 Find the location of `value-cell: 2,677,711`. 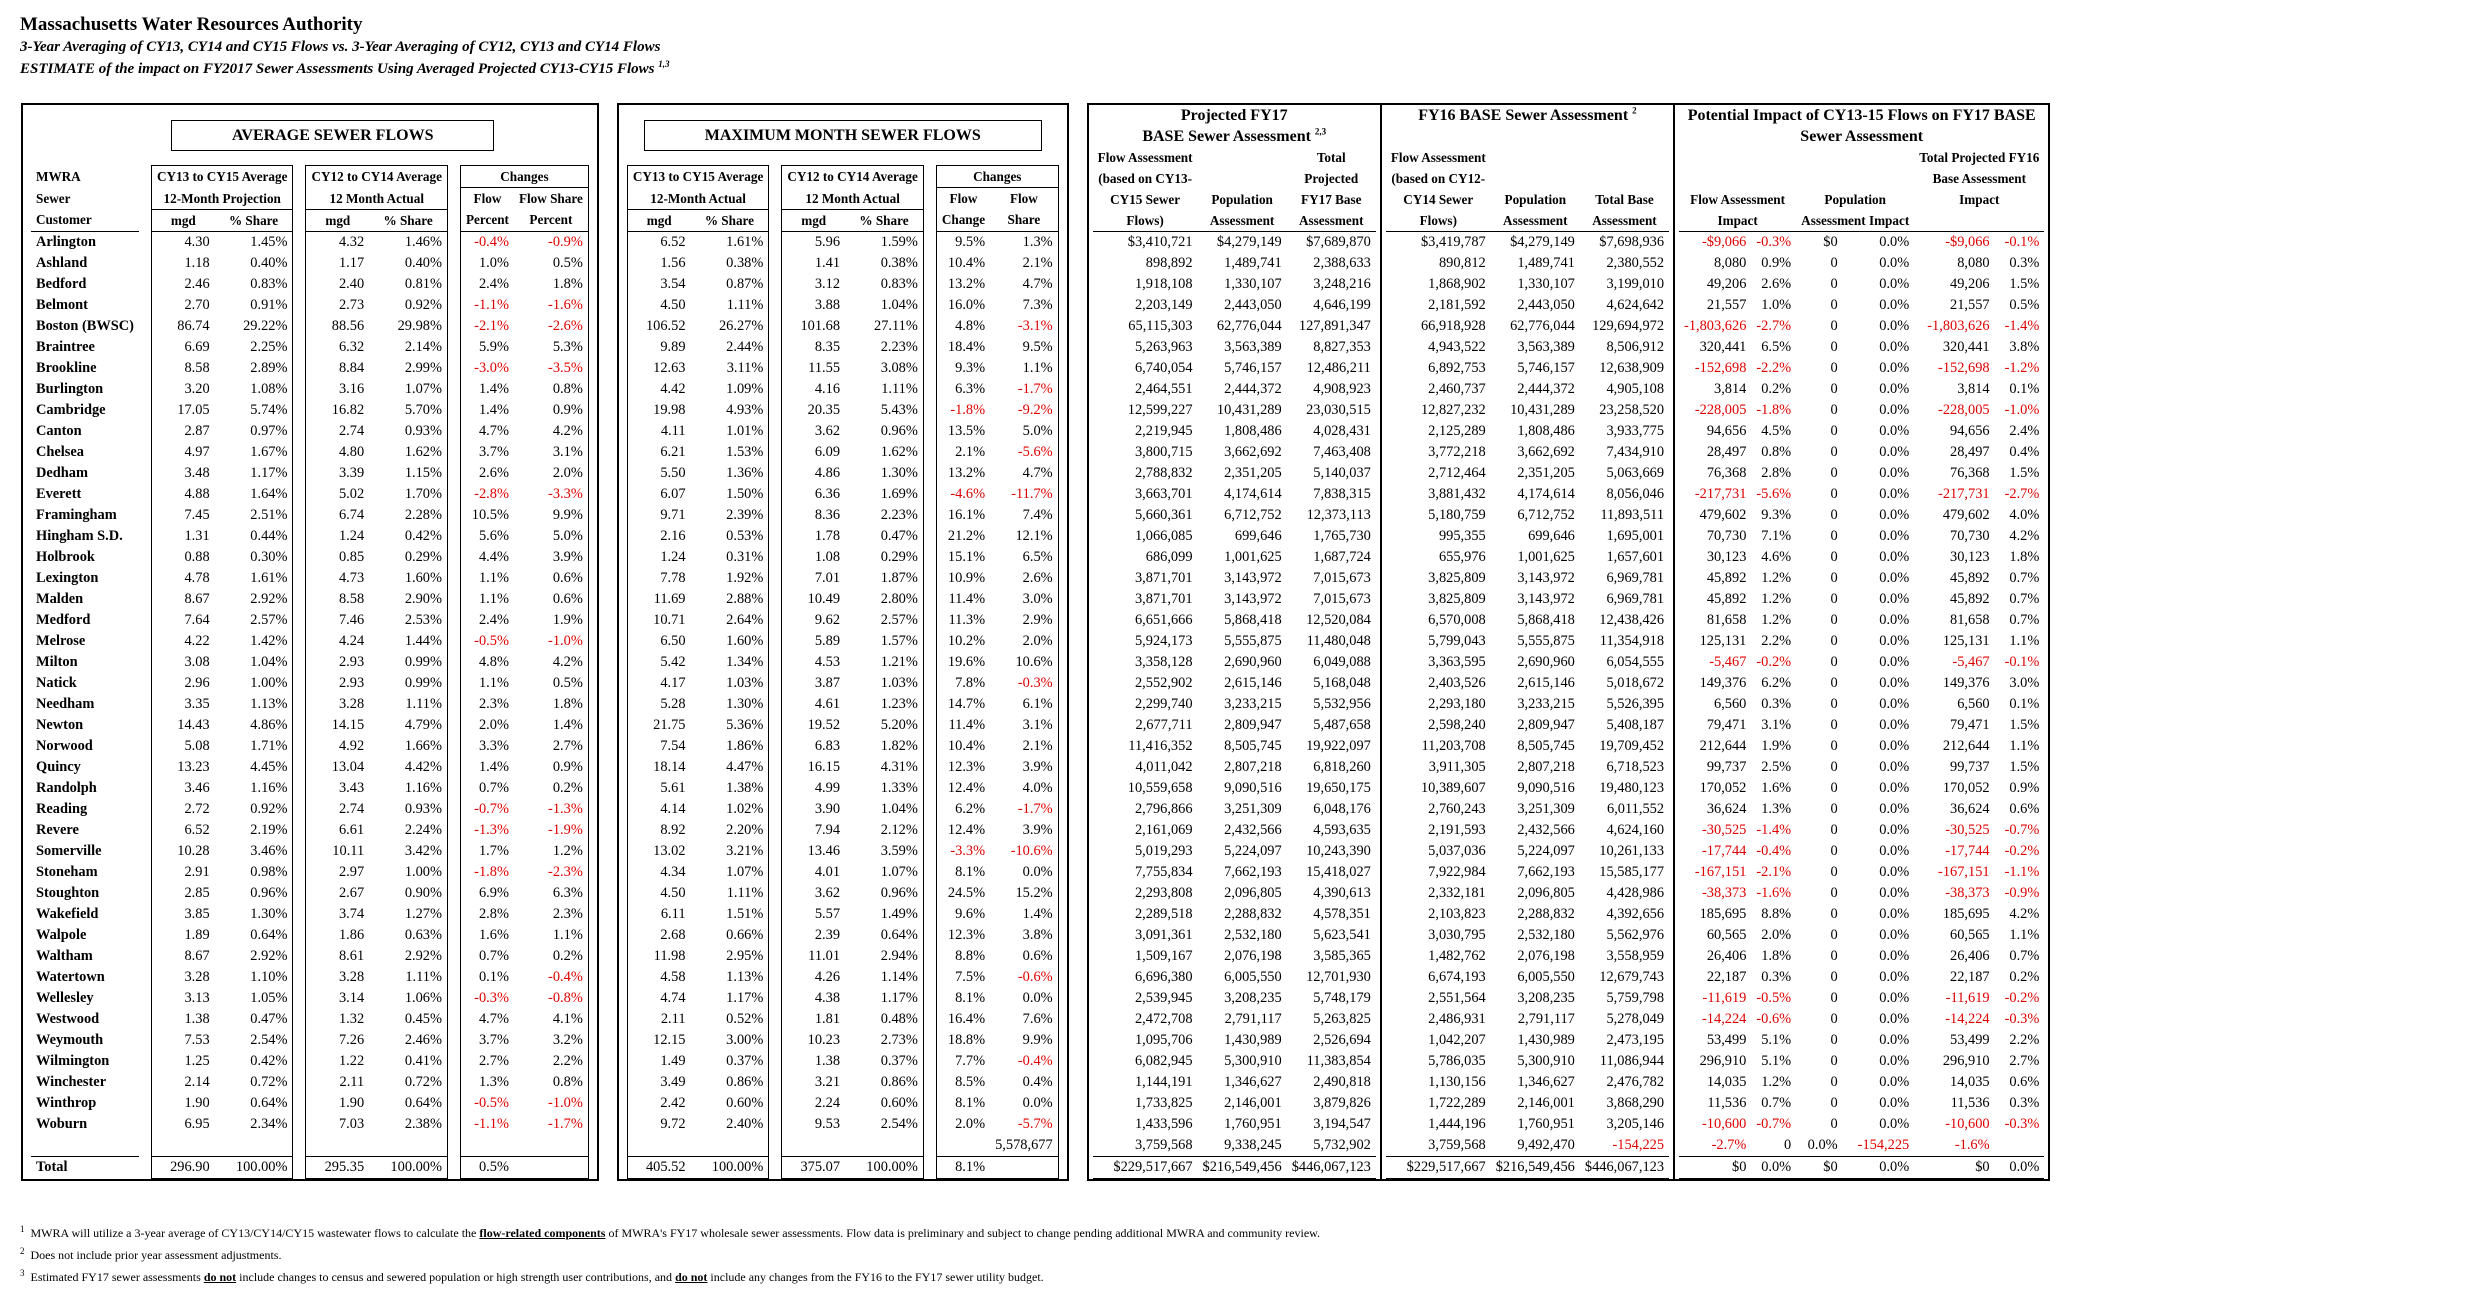

value-cell: 2,677,711 is located at coordinates (1164, 725).